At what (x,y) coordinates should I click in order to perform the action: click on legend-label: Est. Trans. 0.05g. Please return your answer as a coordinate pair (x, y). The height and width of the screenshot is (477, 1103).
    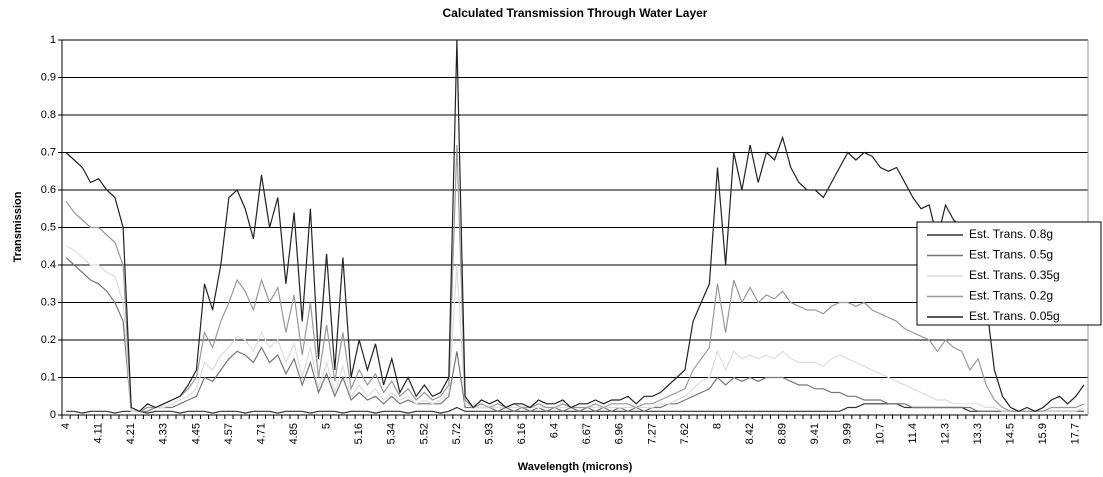
    Looking at the image, I should click on (1014, 316).